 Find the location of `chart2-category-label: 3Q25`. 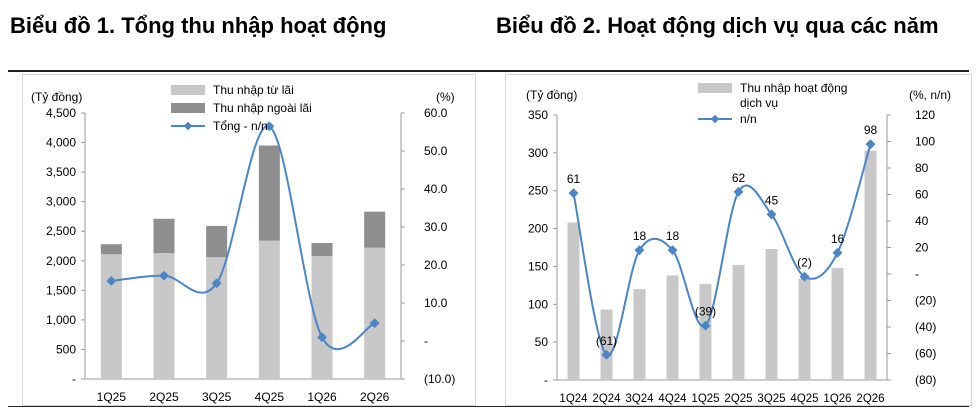

chart2-category-label: 3Q25 is located at coordinates (771, 399).